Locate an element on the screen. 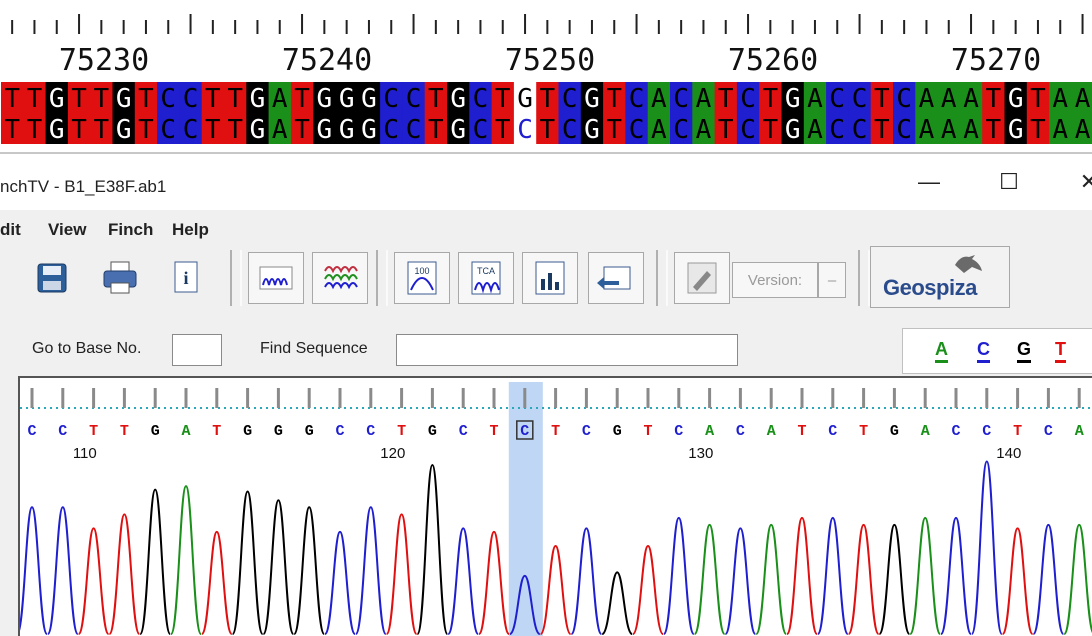  maximize-button: ☐ is located at coordinates (1009, 182).